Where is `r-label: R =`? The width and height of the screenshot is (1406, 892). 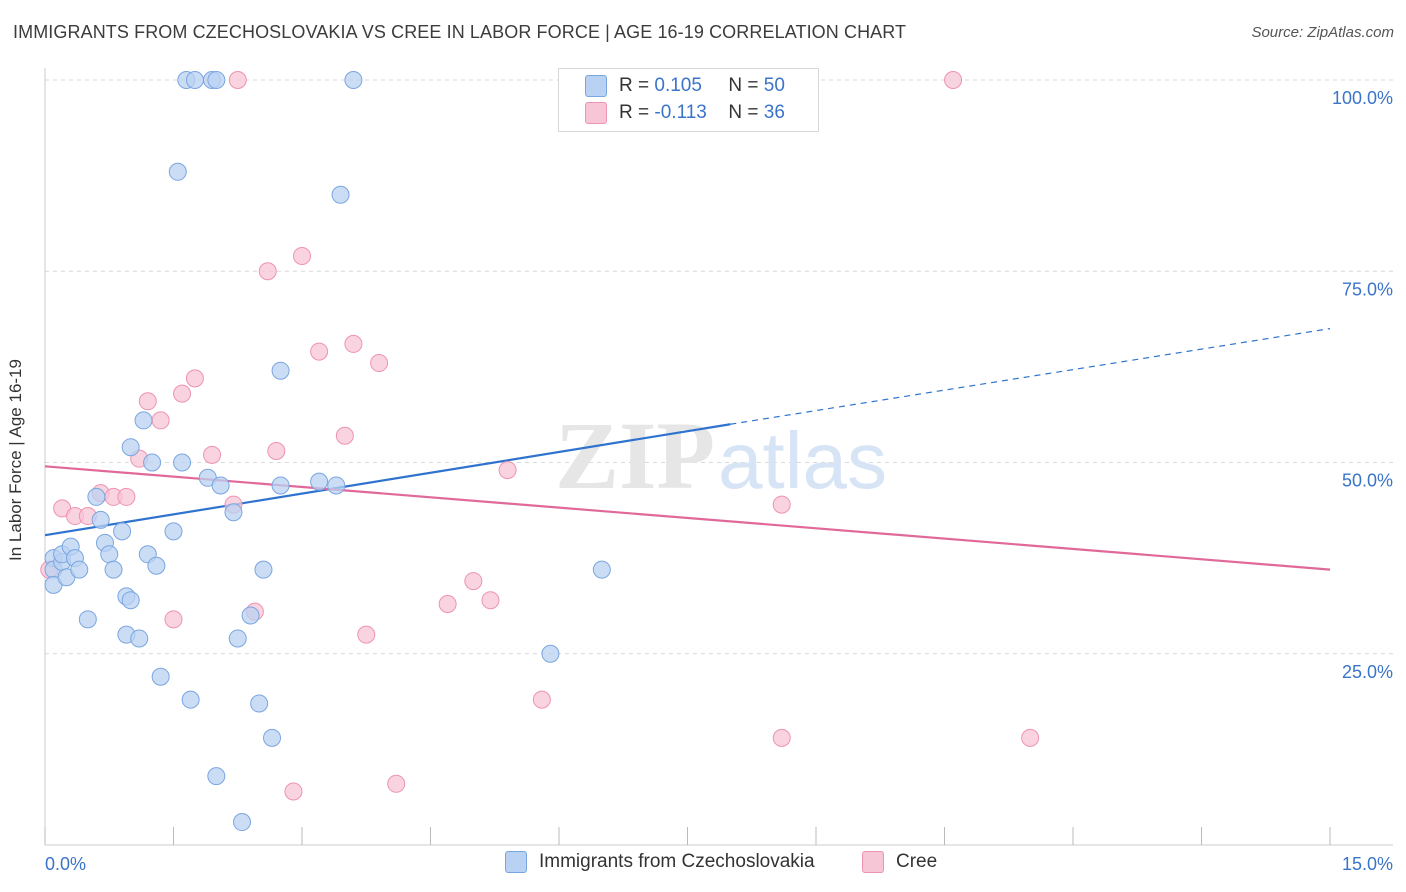 r-label: R = is located at coordinates (634, 112).